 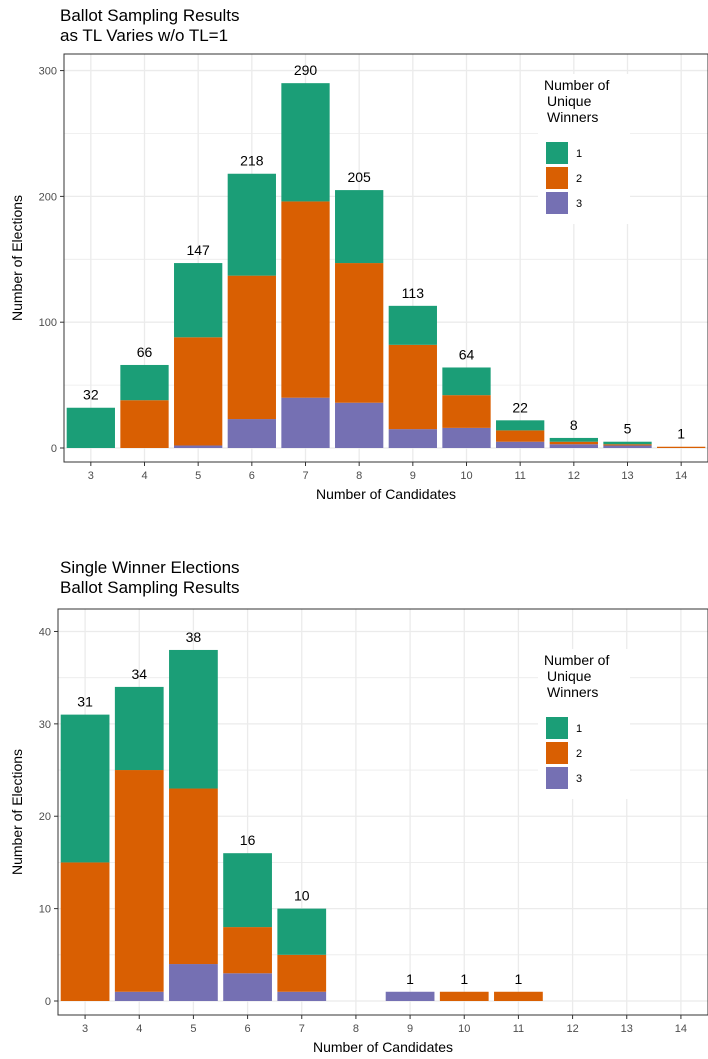 I want to click on data-label: 22, so click(x=520, y=407).